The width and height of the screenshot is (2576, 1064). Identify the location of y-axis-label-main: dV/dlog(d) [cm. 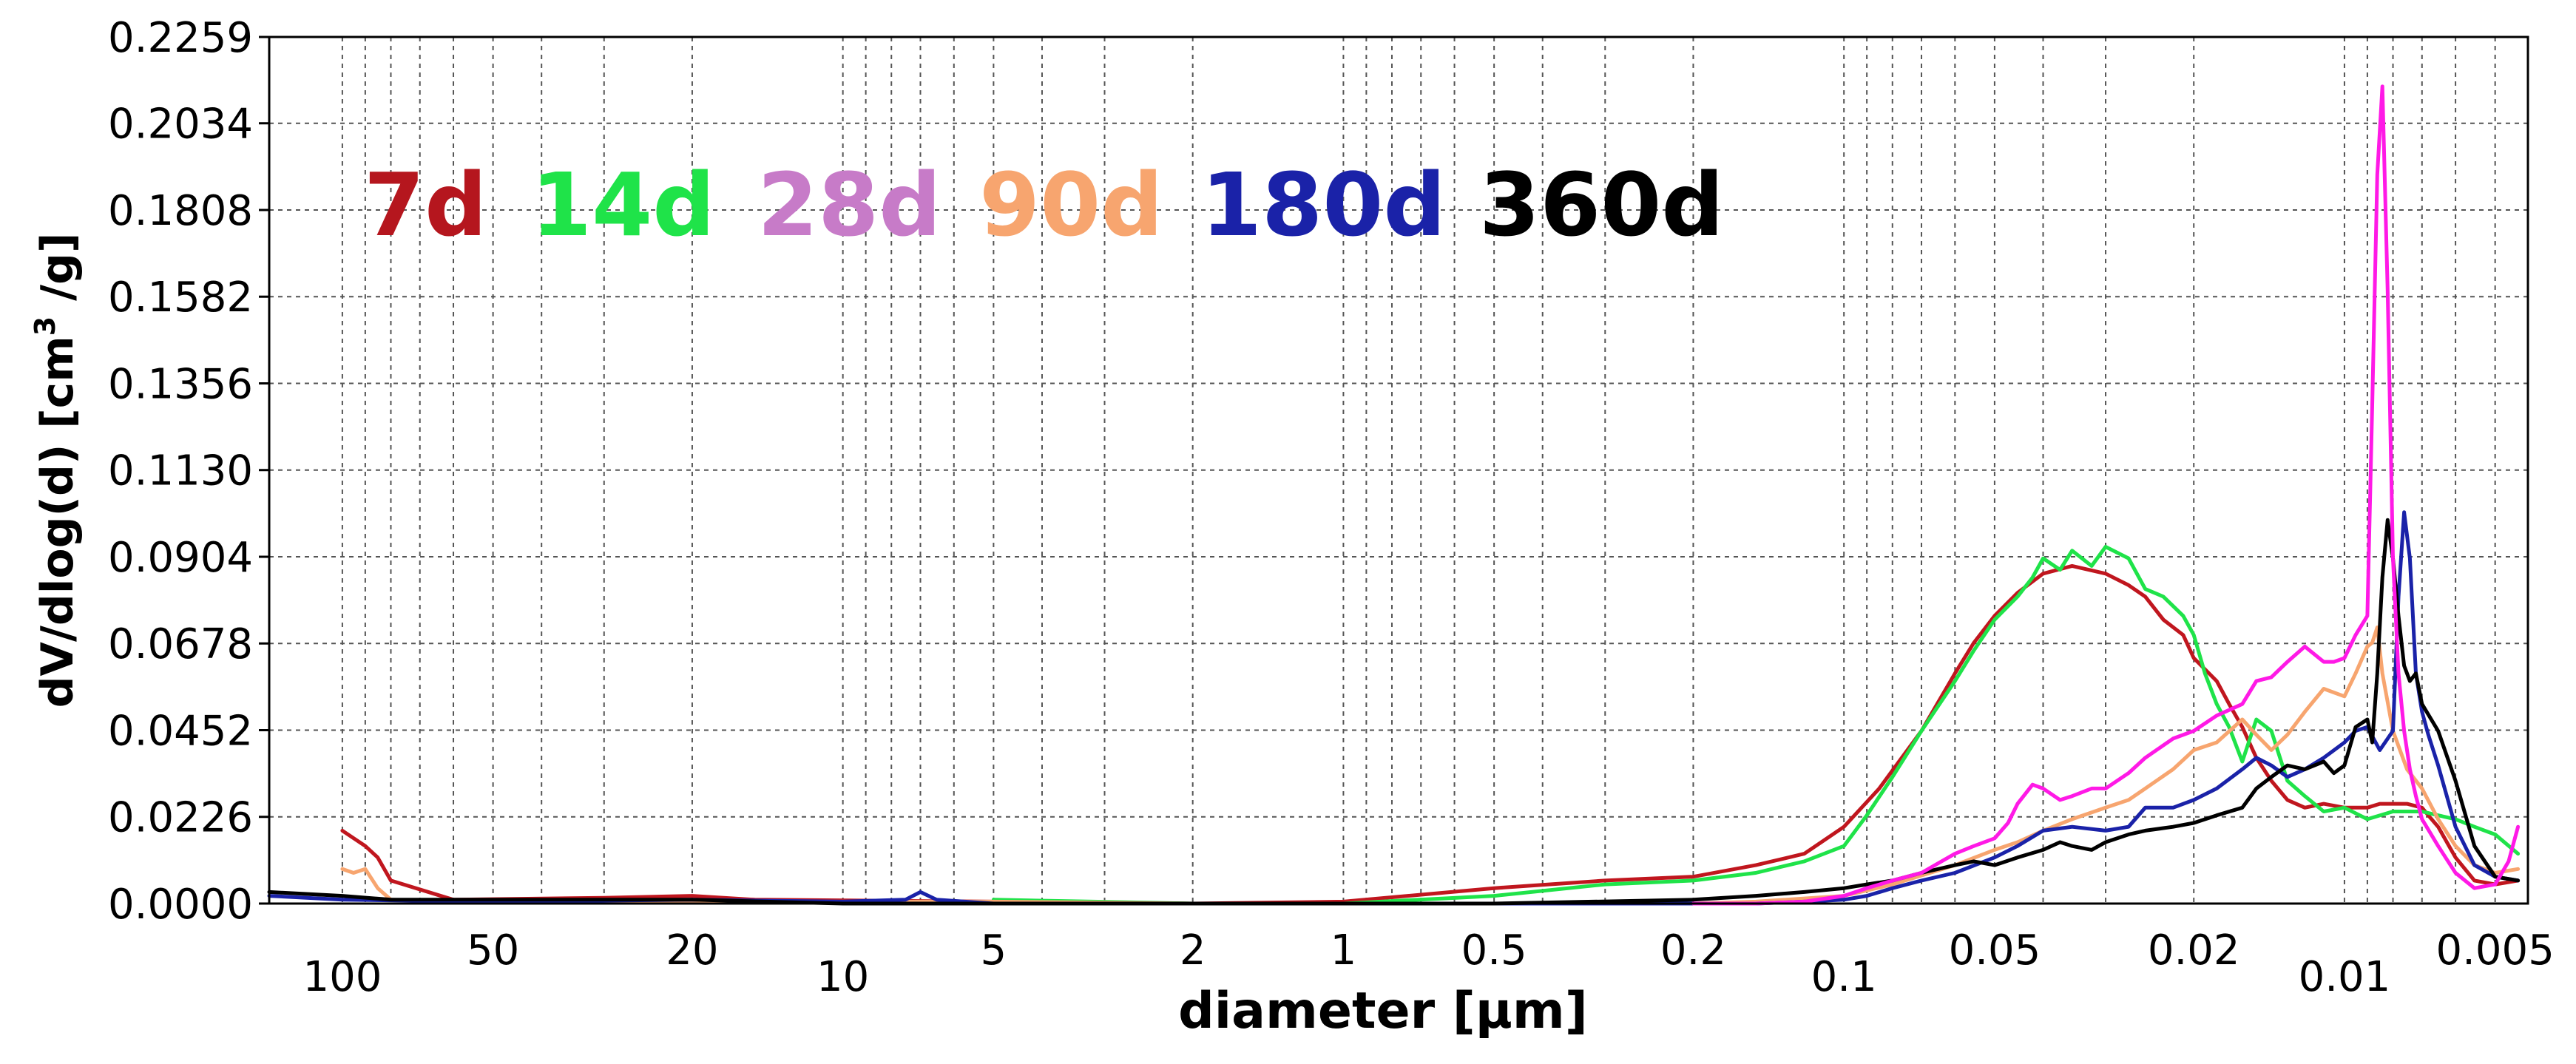
(58, 522).